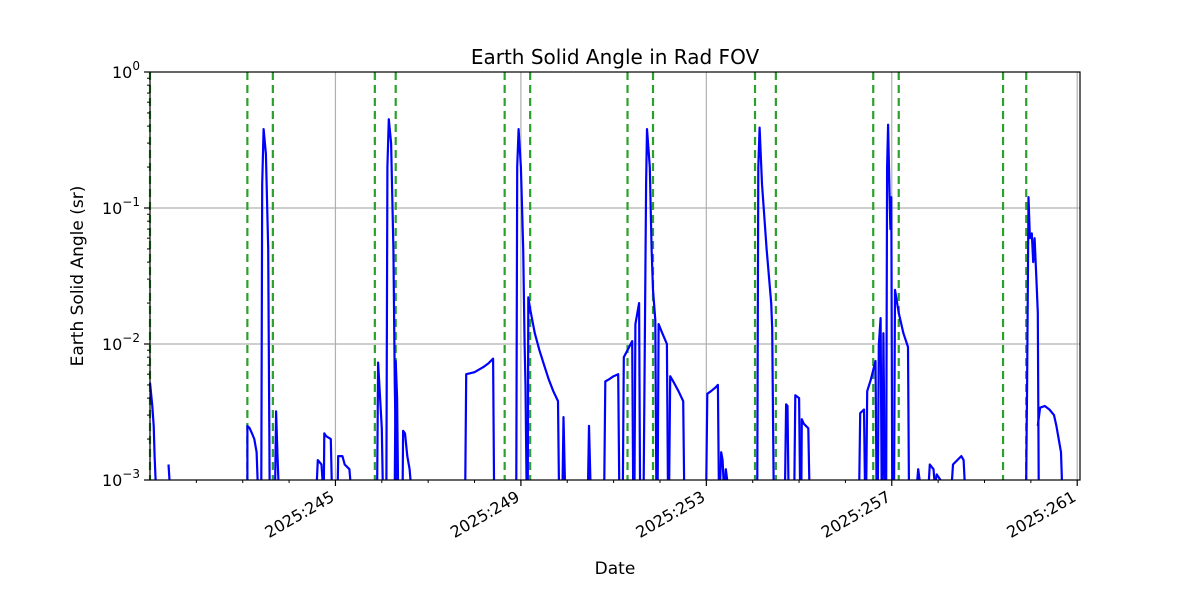  I want to click on x-tick-label: 2025:257, so click(856, 514).